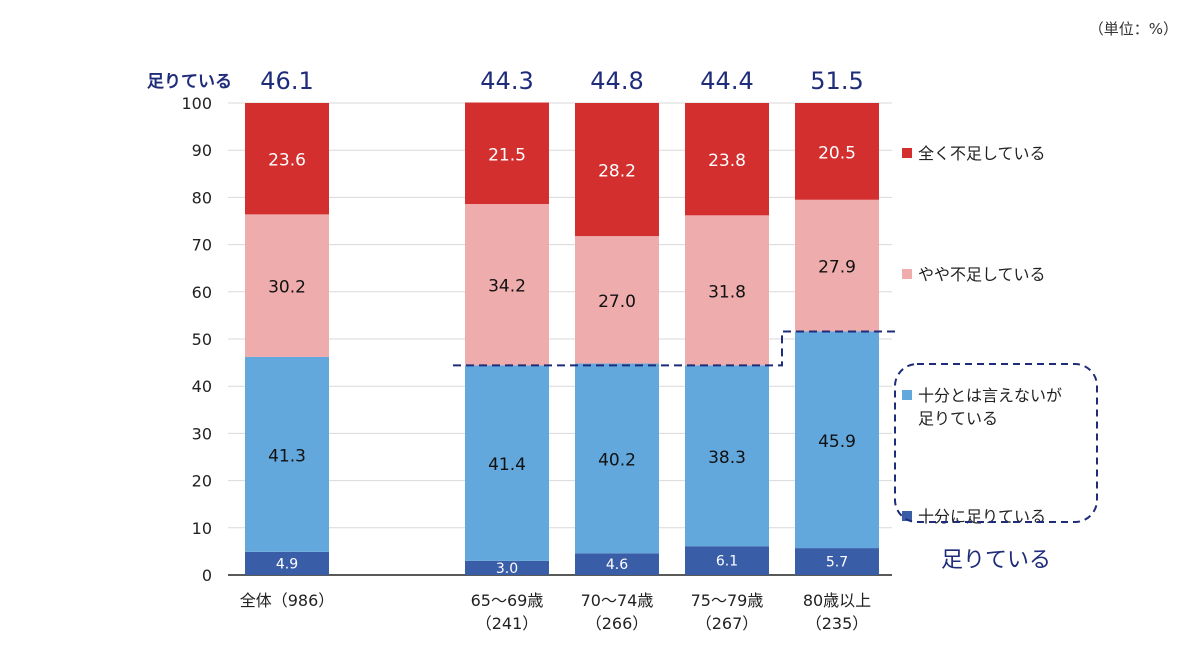 The width and height of the screenshot is (1198, 672). I want to click on x-tick-label: 全体（986）, so click(287, 600).